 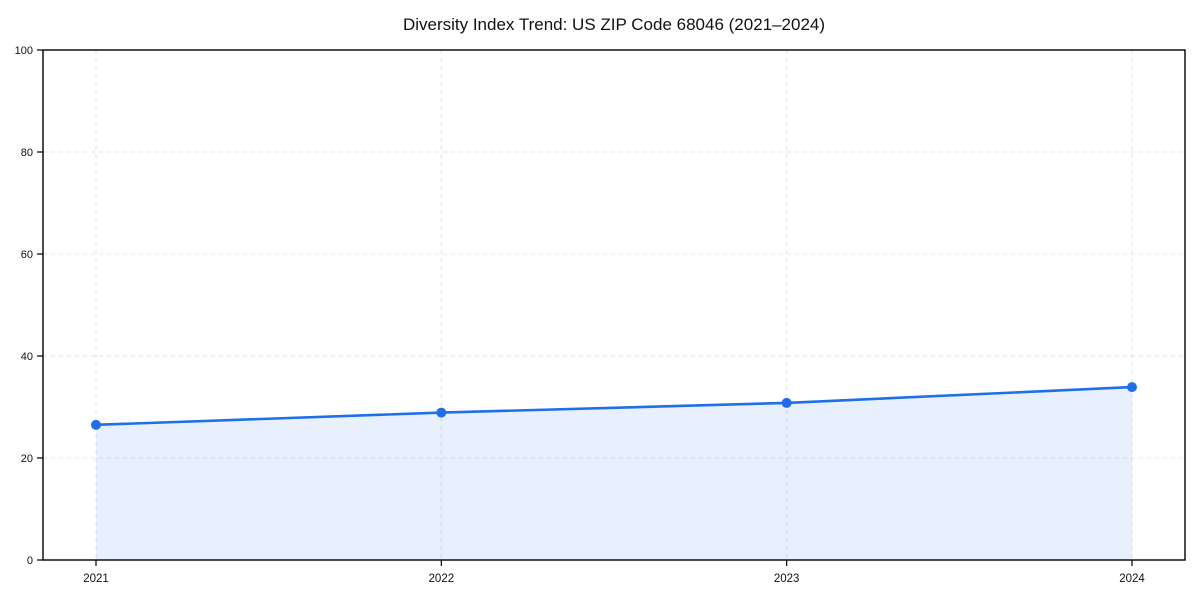 What do you see at coordinates (27, 153) in the screenshot?
I see `y-tick-label: 80` at bounding box center [27, 153].